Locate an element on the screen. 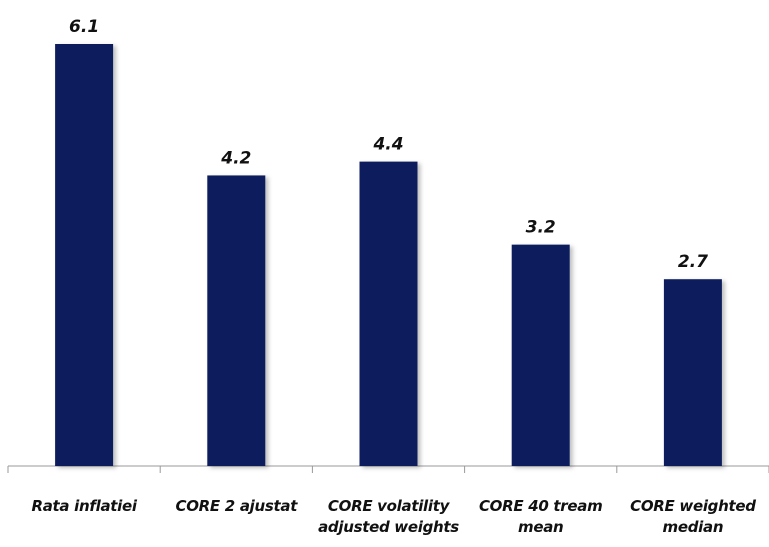 The height and width of the screenshot is (547, 769). value-label: 6.1 is located at coordinates (84, 27).